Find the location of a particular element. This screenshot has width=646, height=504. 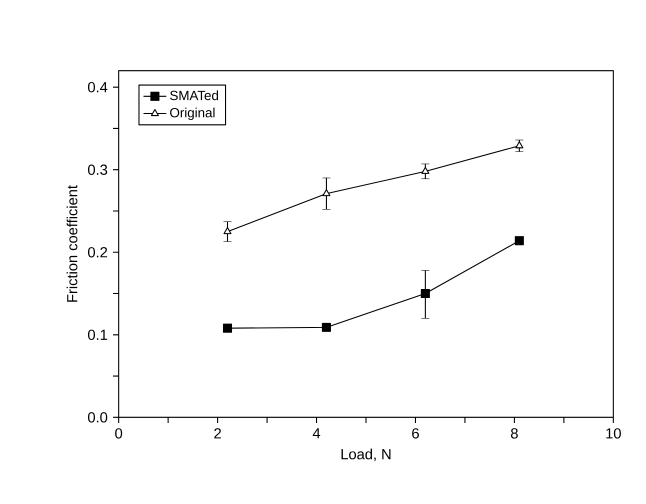

y-tick-label: 0.1 is located at coordinates (98, 335).